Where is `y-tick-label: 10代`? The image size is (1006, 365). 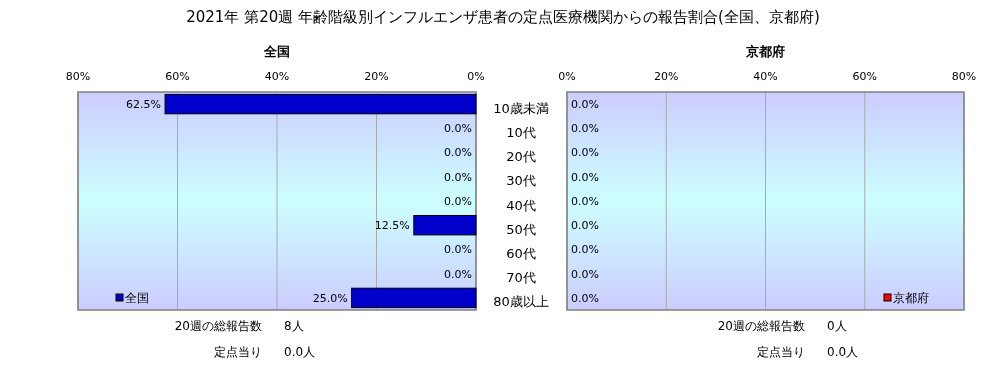 y-tick-label: 10代 is located at coordinates (521, 132).